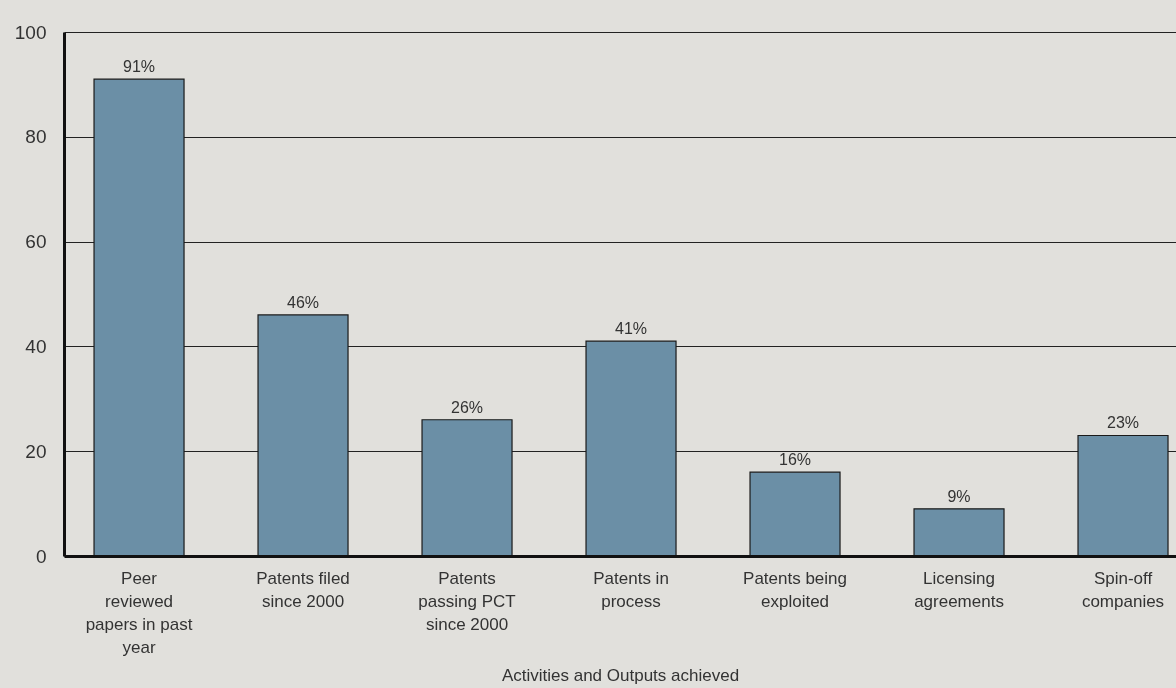  I want to click on x-tick-label: Patents filed since 2000, so click(303, 589).